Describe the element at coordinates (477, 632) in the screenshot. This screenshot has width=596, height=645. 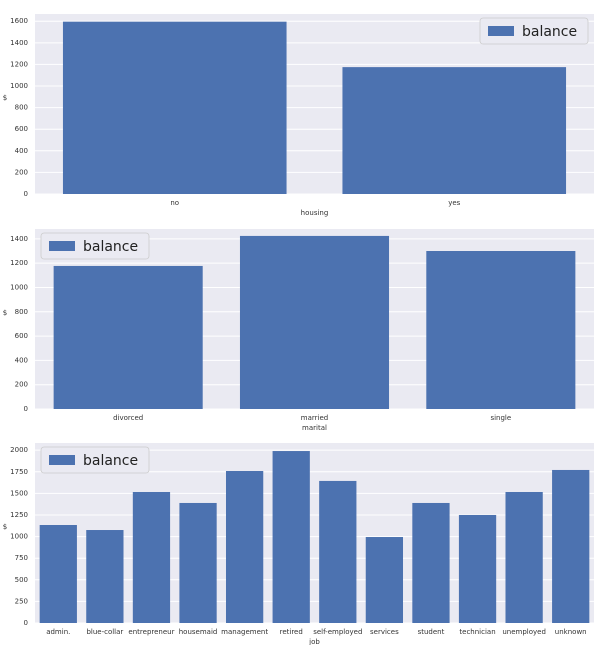
I see `x-tick-label: technician` at that location.